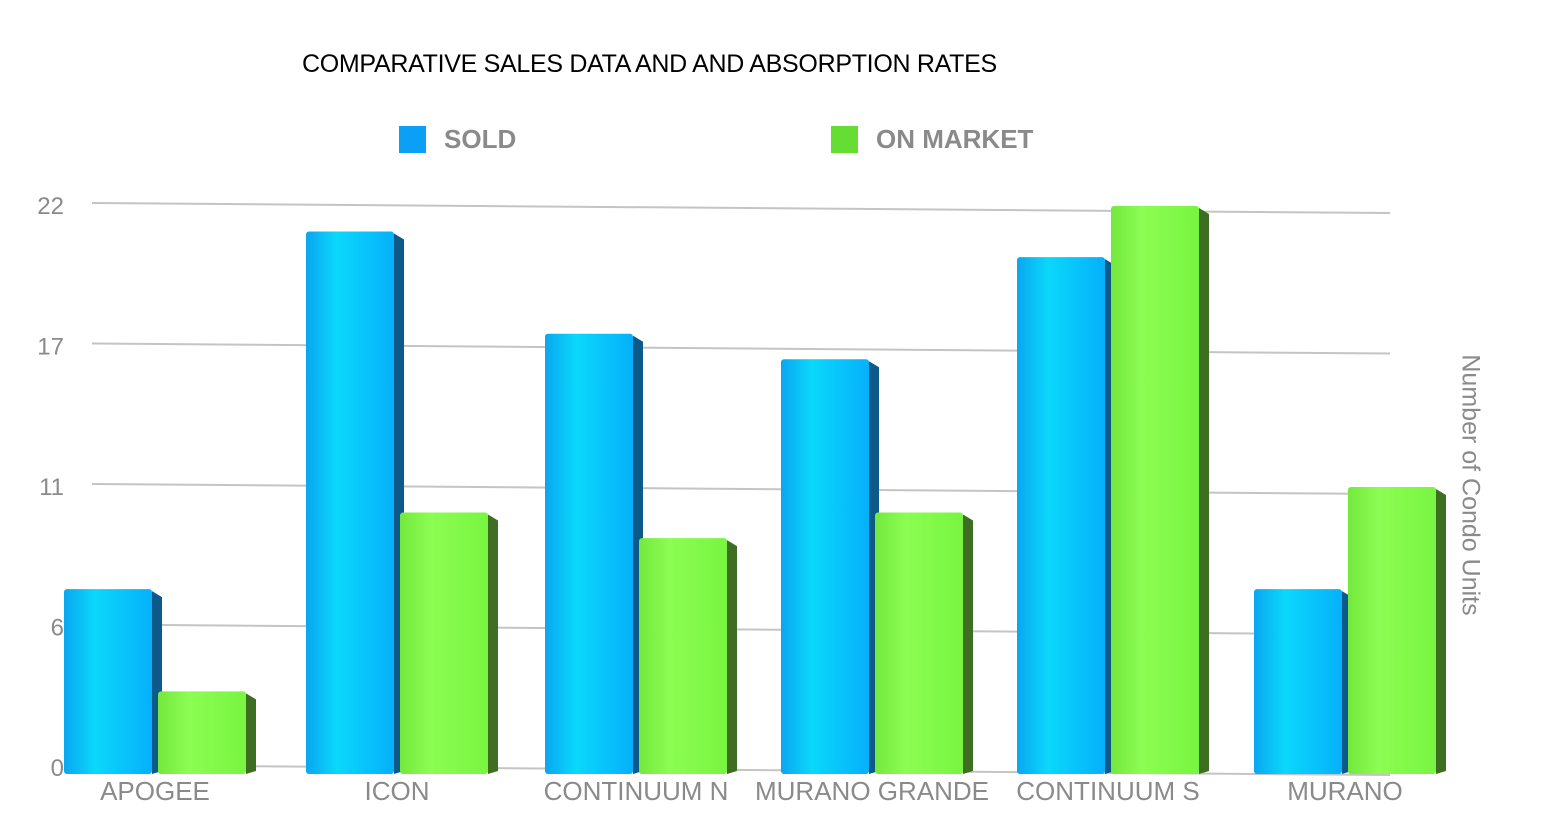  I want to click on bar-on-market-continuum-n, so click(688, 656).